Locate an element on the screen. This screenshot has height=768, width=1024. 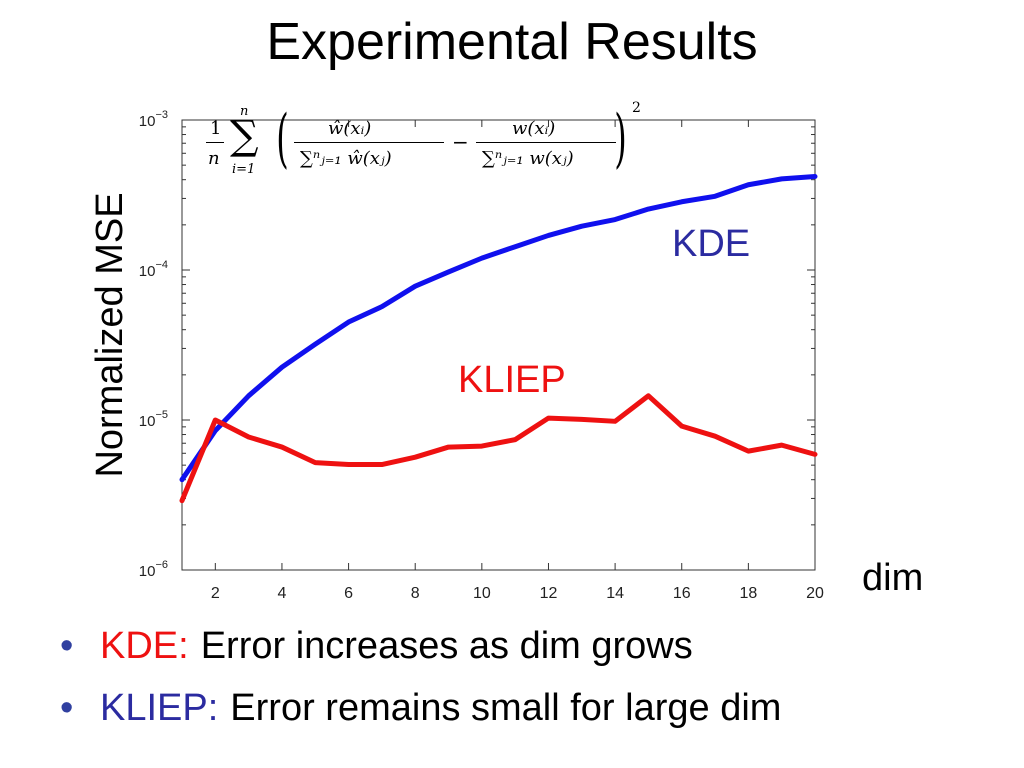
formula-minus: − is located at coordinates (460, 142).